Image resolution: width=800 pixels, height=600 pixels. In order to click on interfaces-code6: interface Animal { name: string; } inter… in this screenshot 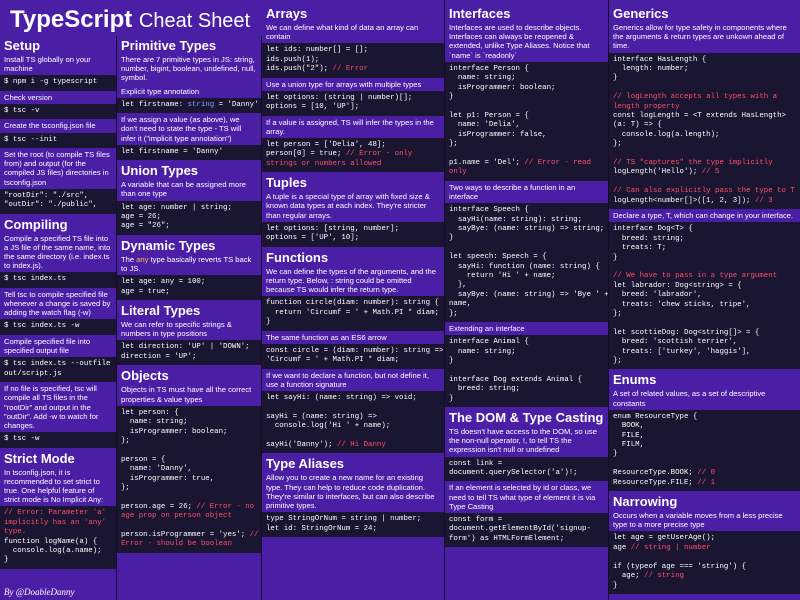, I will do `click(526, 371)`.